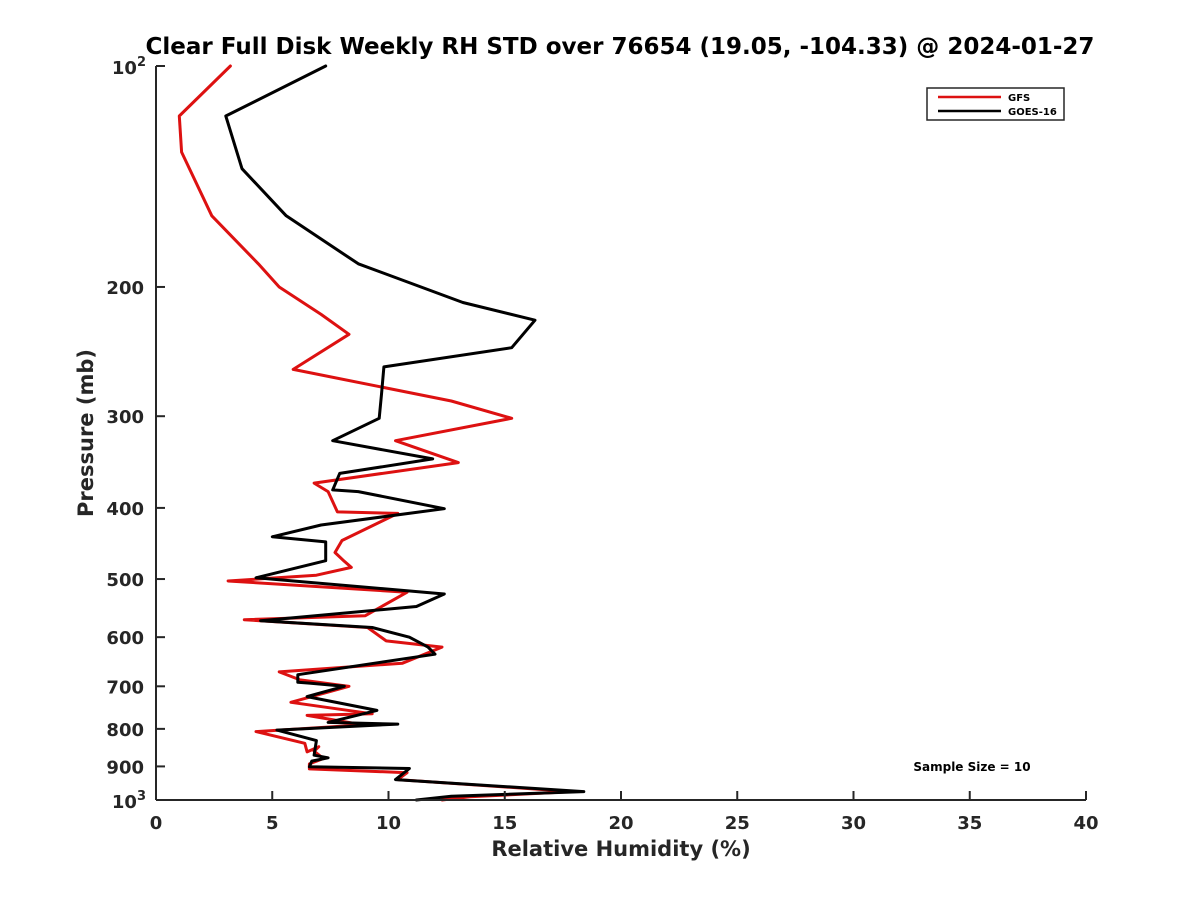  I want to click on y-tick-label-exponent: 10³, so click(129, 801).